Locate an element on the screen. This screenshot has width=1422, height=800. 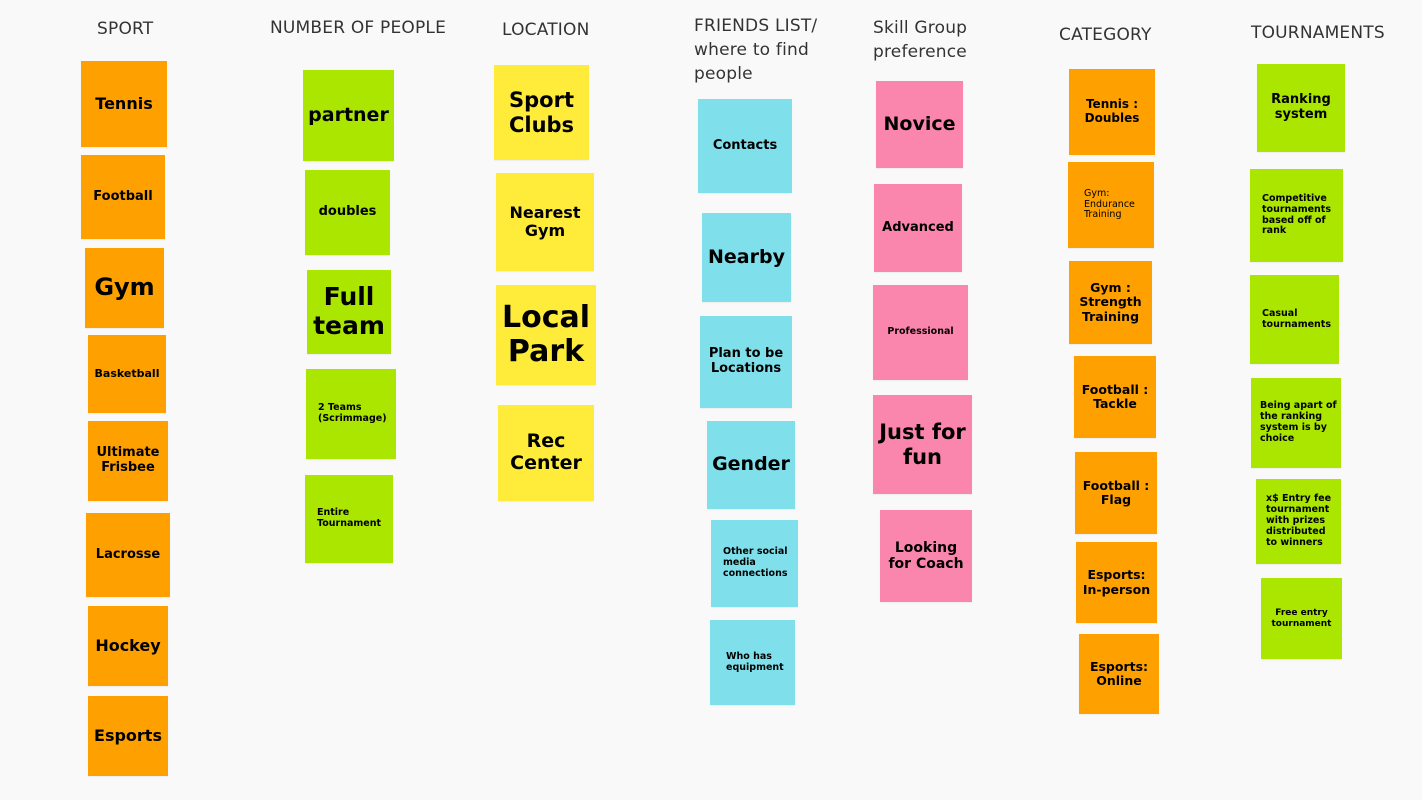
header-category: CATEGORY is located at coordinates (1105, 35).